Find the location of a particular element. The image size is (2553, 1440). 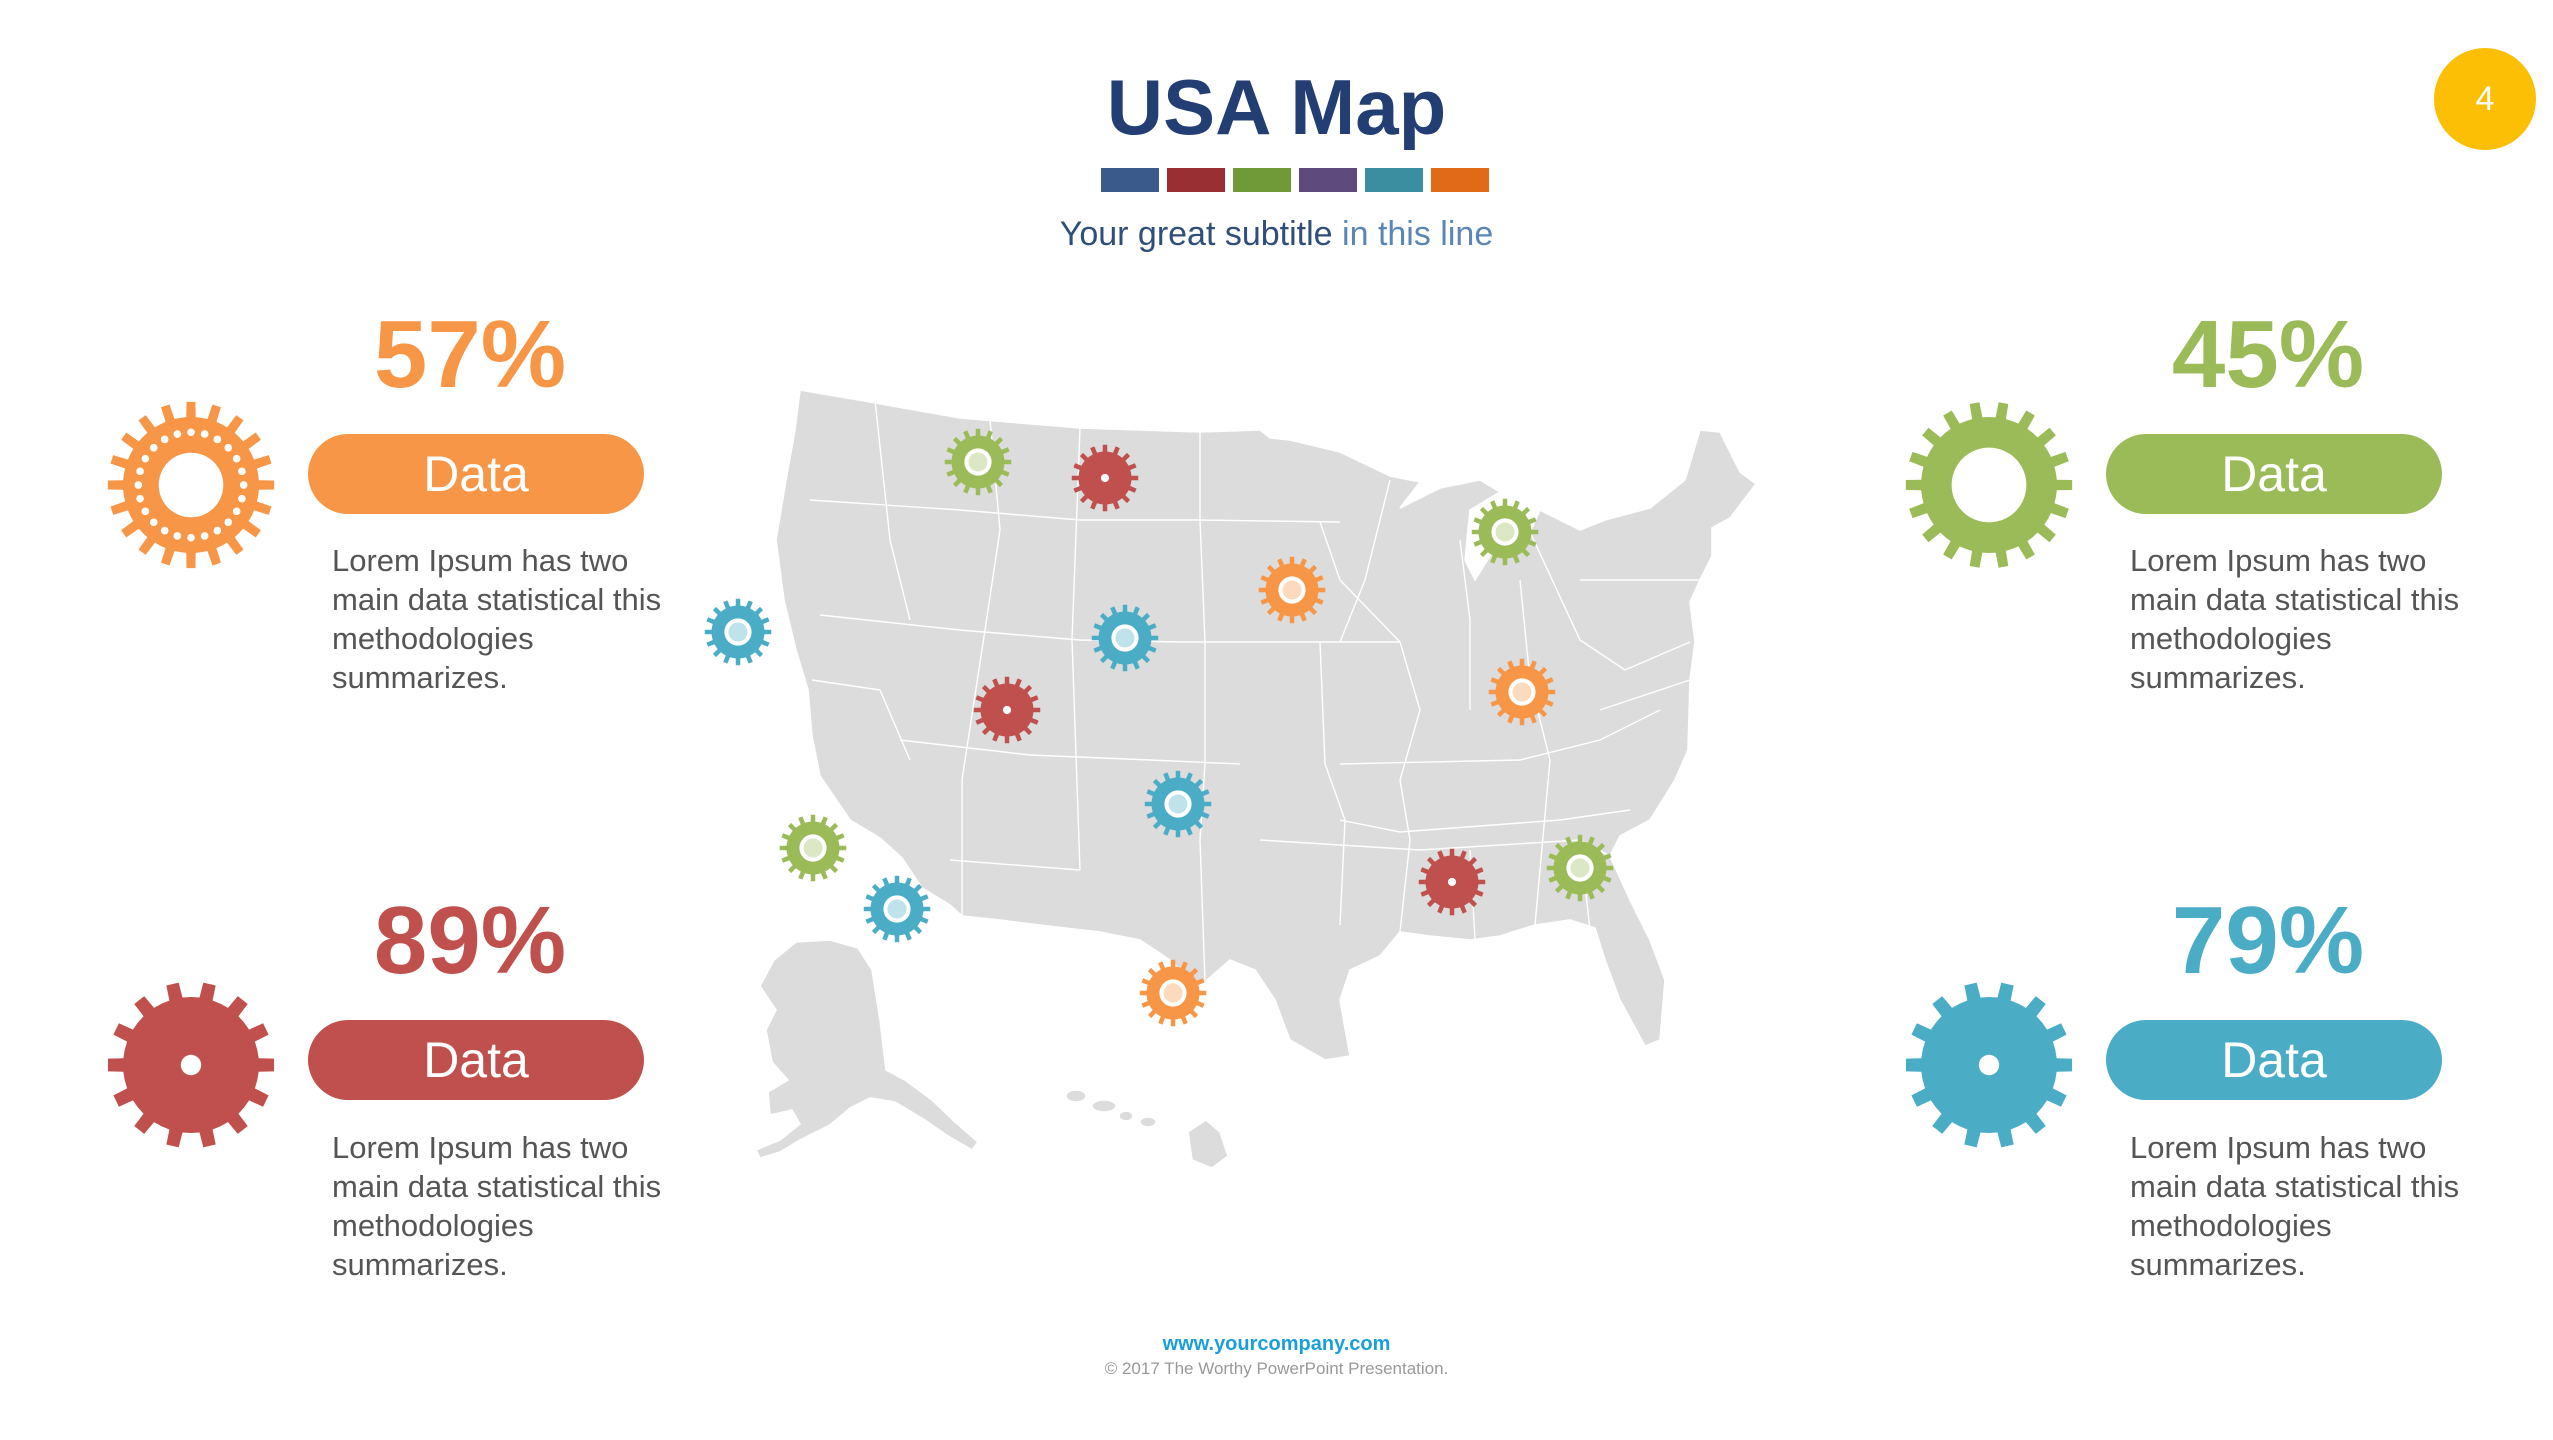

footer-website-link: www.yourcompany.com is located at coordinates (1276, 1344).